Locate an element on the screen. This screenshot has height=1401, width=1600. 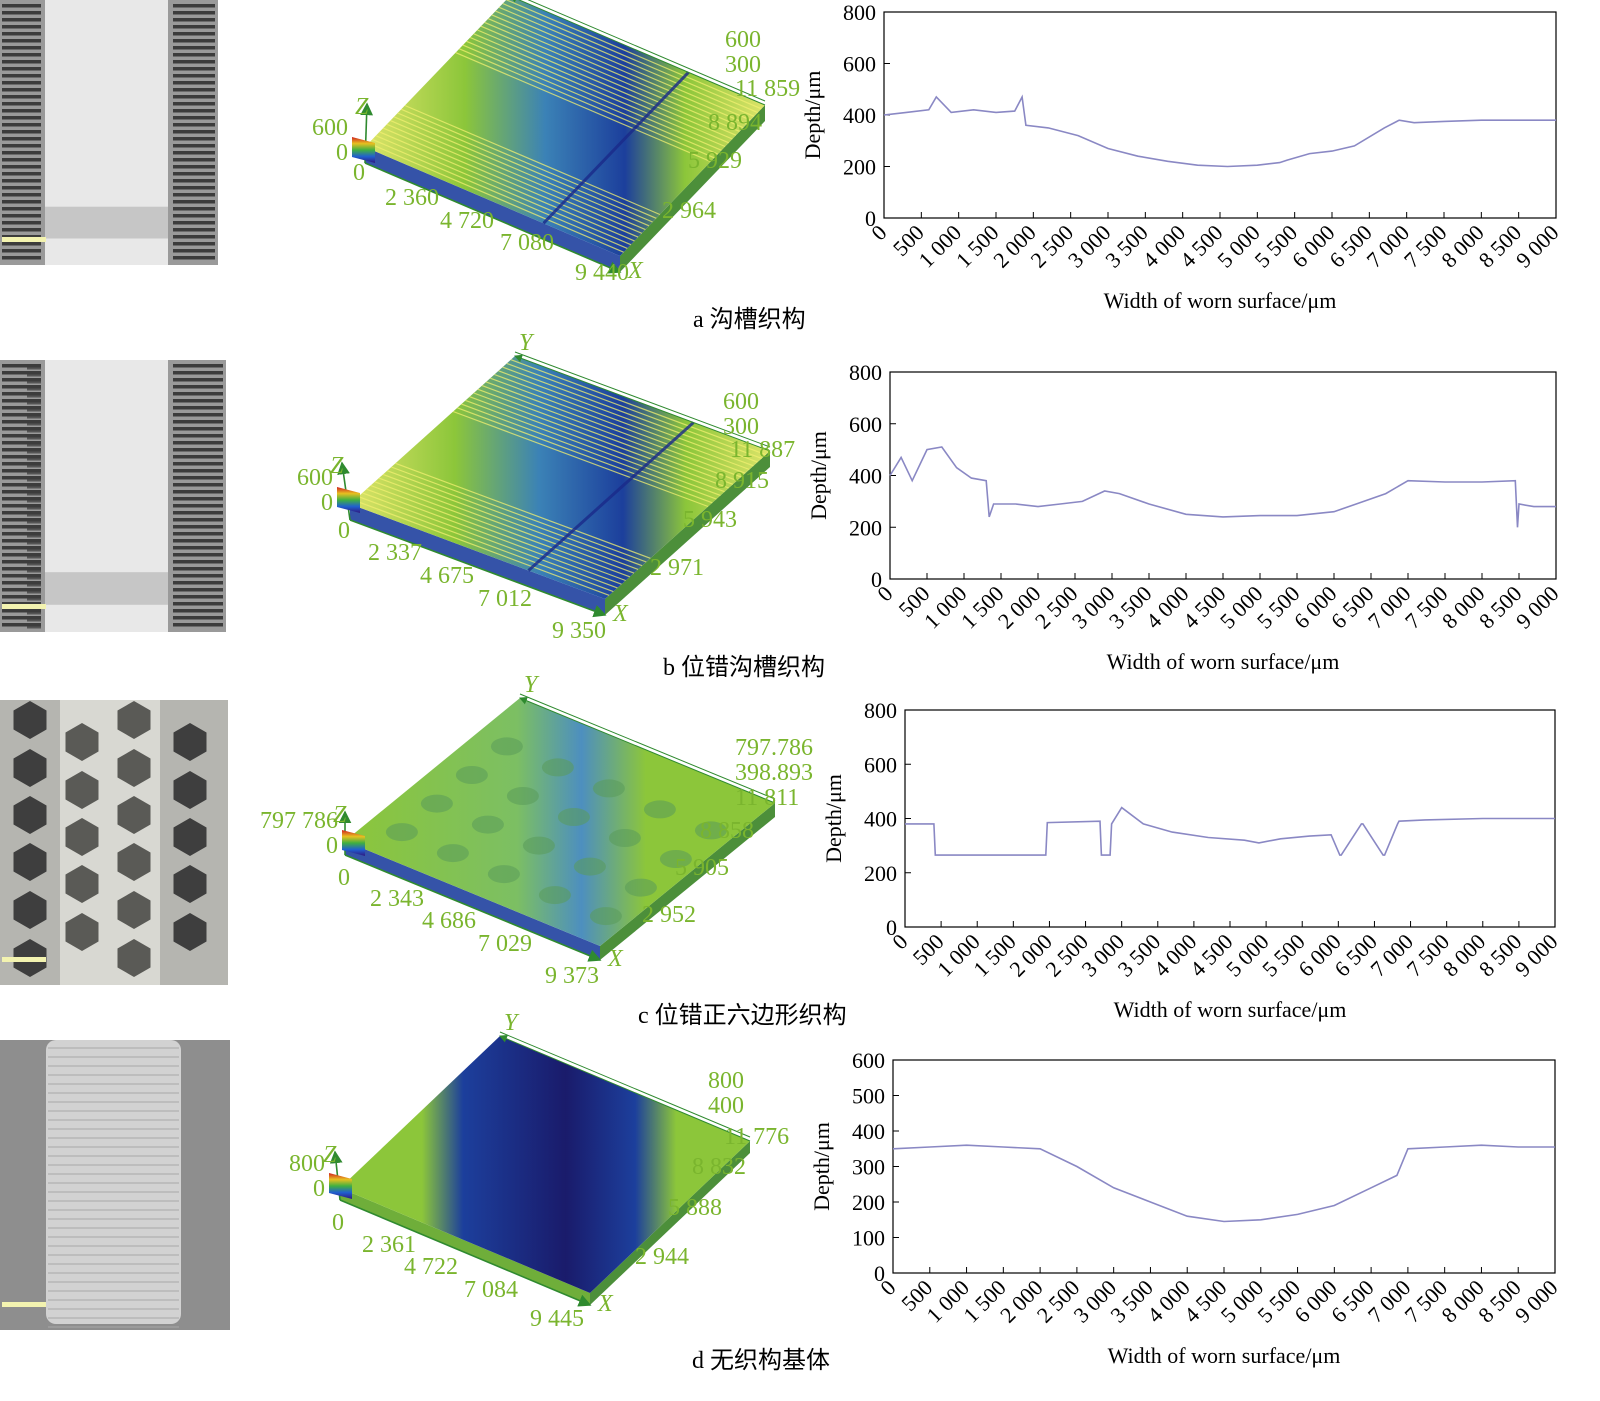
plot-frame is located at coordinates (1220, 115).